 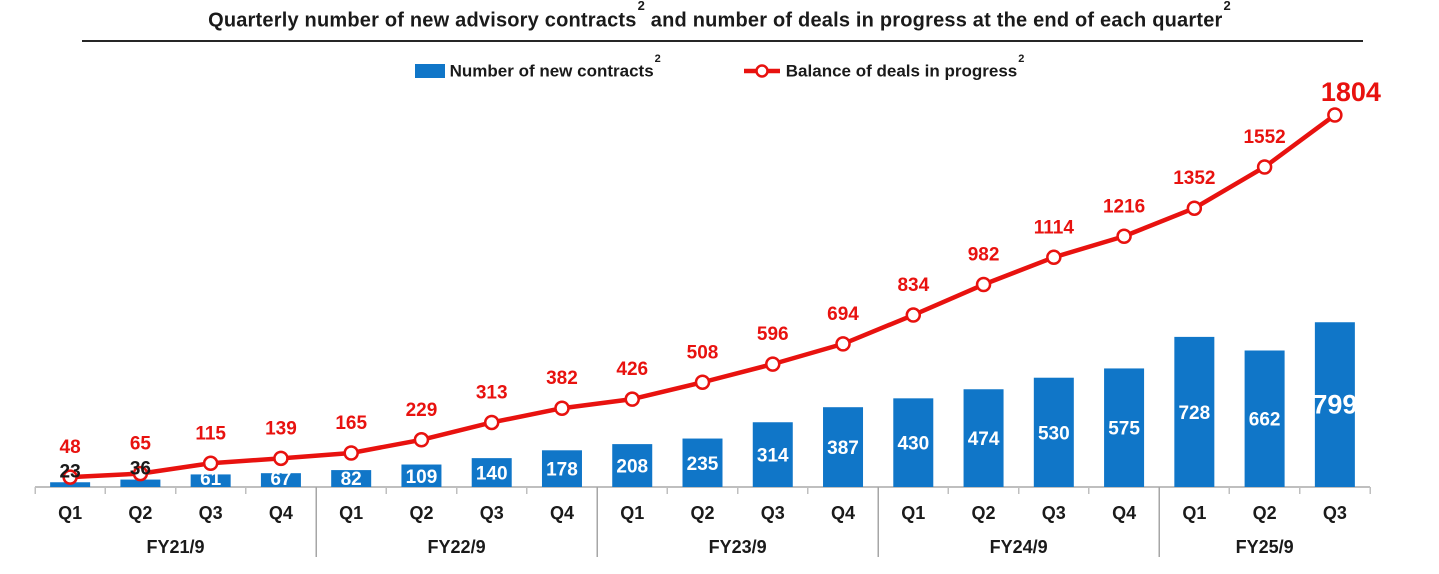 I want to click on bar-label-0: 23, so click(x=70, y=471).